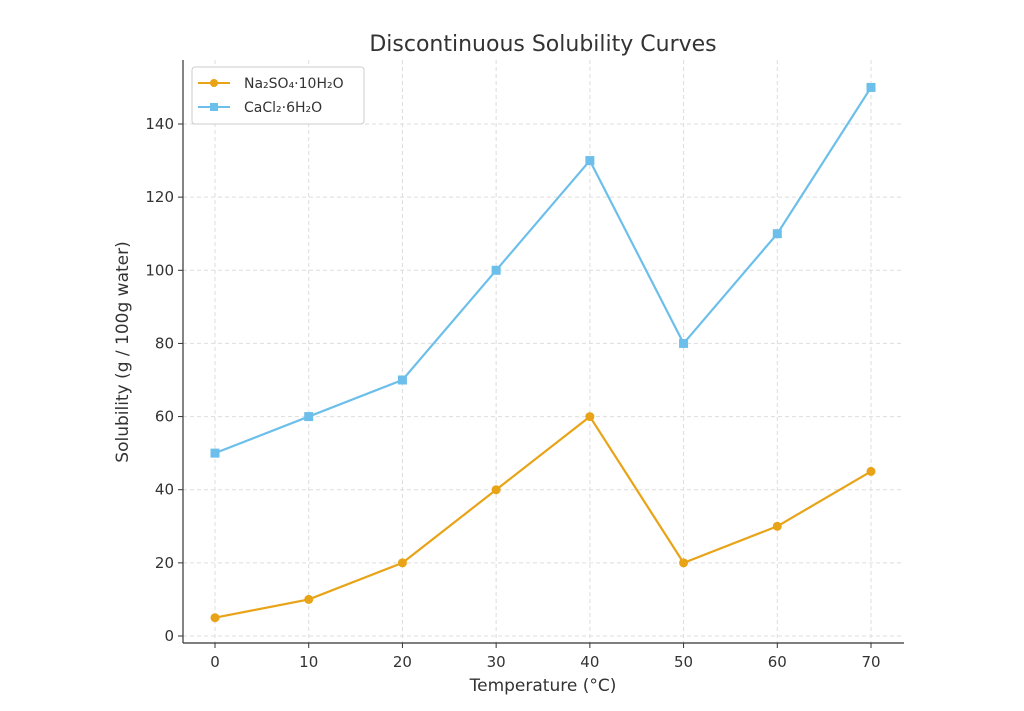  Describe the element at coordinates (683, 662) in the screenshot. I see `x-tick-label: 50` at that location.